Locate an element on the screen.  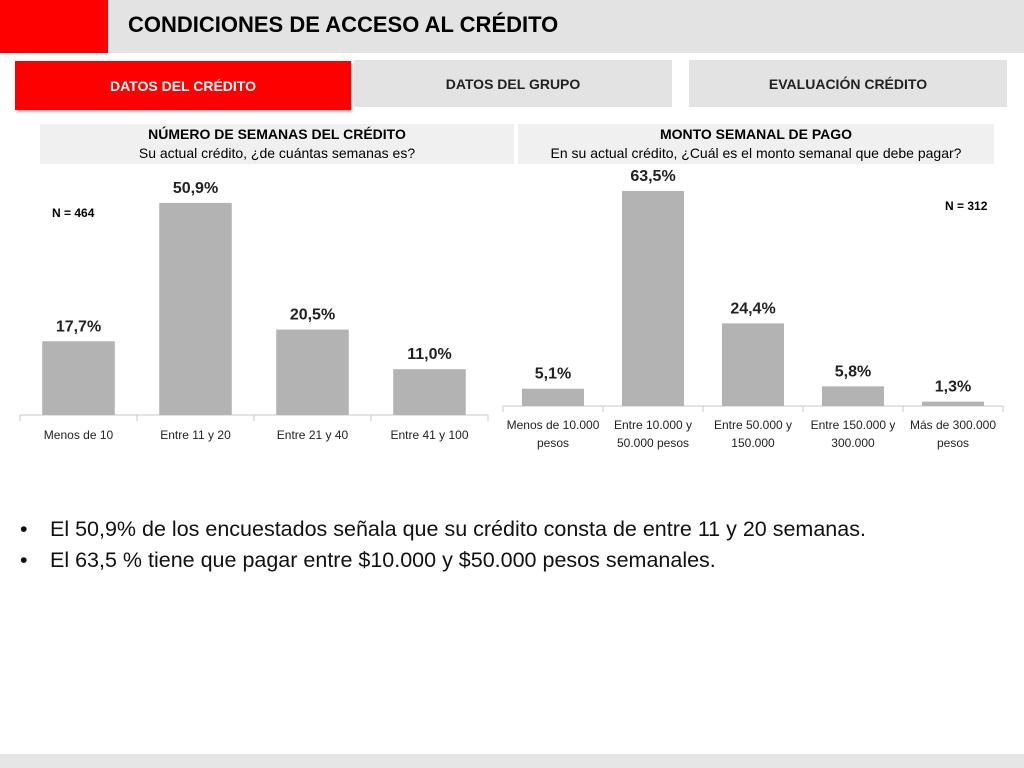
footer-bar is located at coordinates (512, 761).